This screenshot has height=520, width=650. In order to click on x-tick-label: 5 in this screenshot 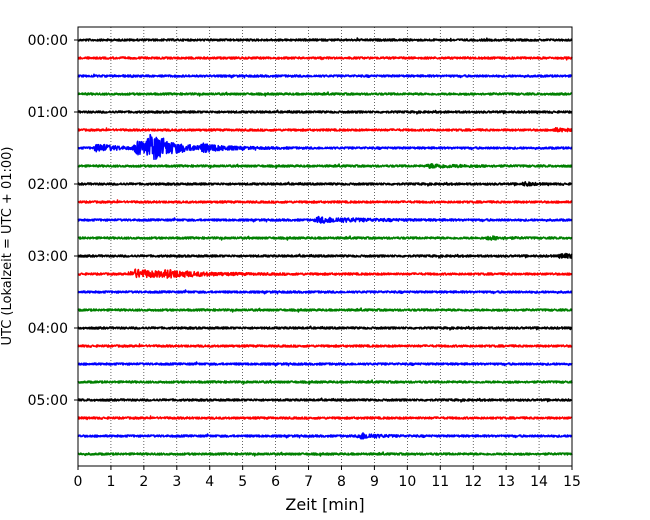, I will do `click(242, 482)`.